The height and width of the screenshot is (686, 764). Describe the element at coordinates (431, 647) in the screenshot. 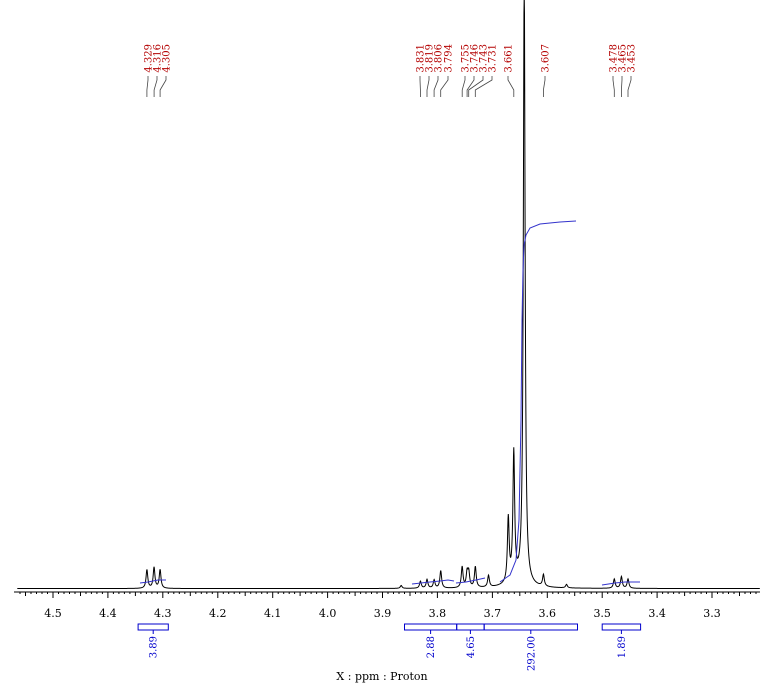

I see `integral-value: 2.88` at that location.